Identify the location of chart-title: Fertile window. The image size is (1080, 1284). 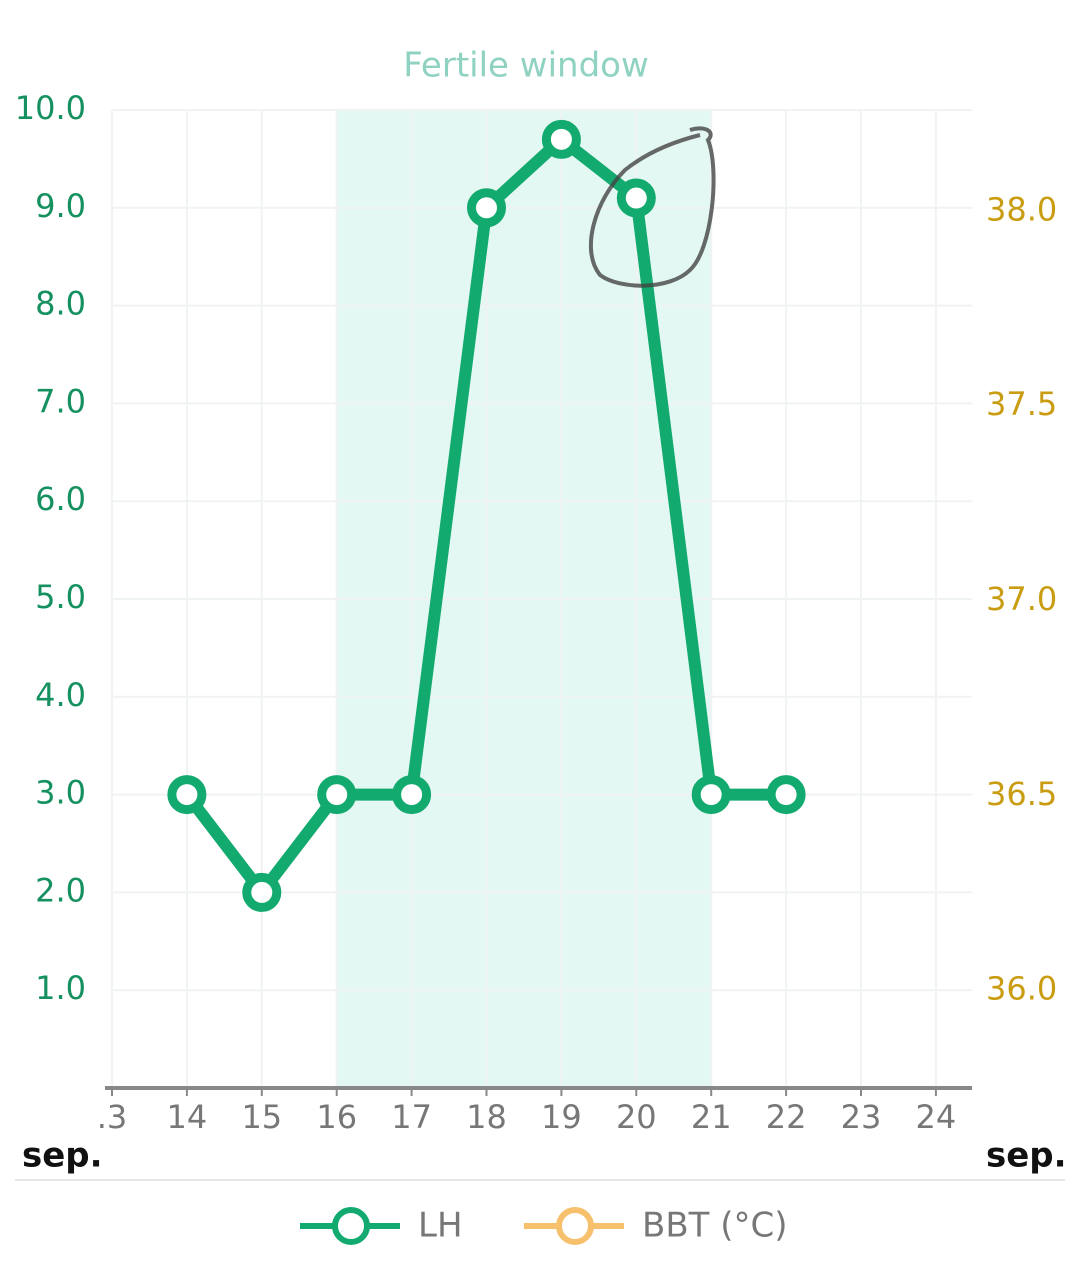
(526, 66).